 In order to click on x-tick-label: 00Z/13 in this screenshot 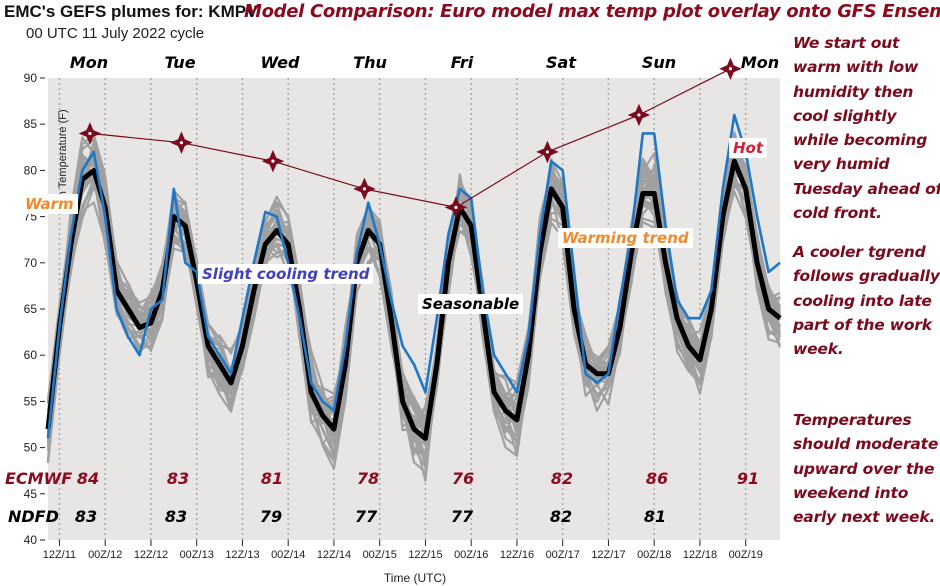, I will do `click(197, 555)`.